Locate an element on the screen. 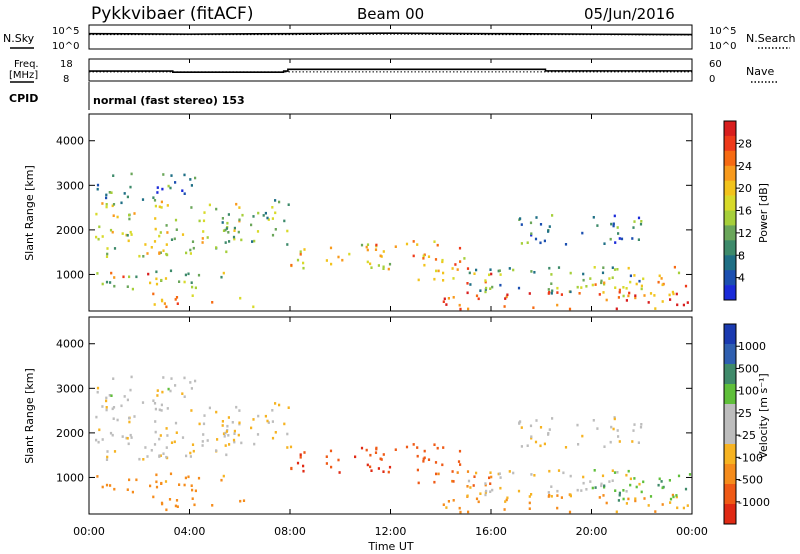  noise-left-tick-top: 10^5 is located at coordinates (65, 31).